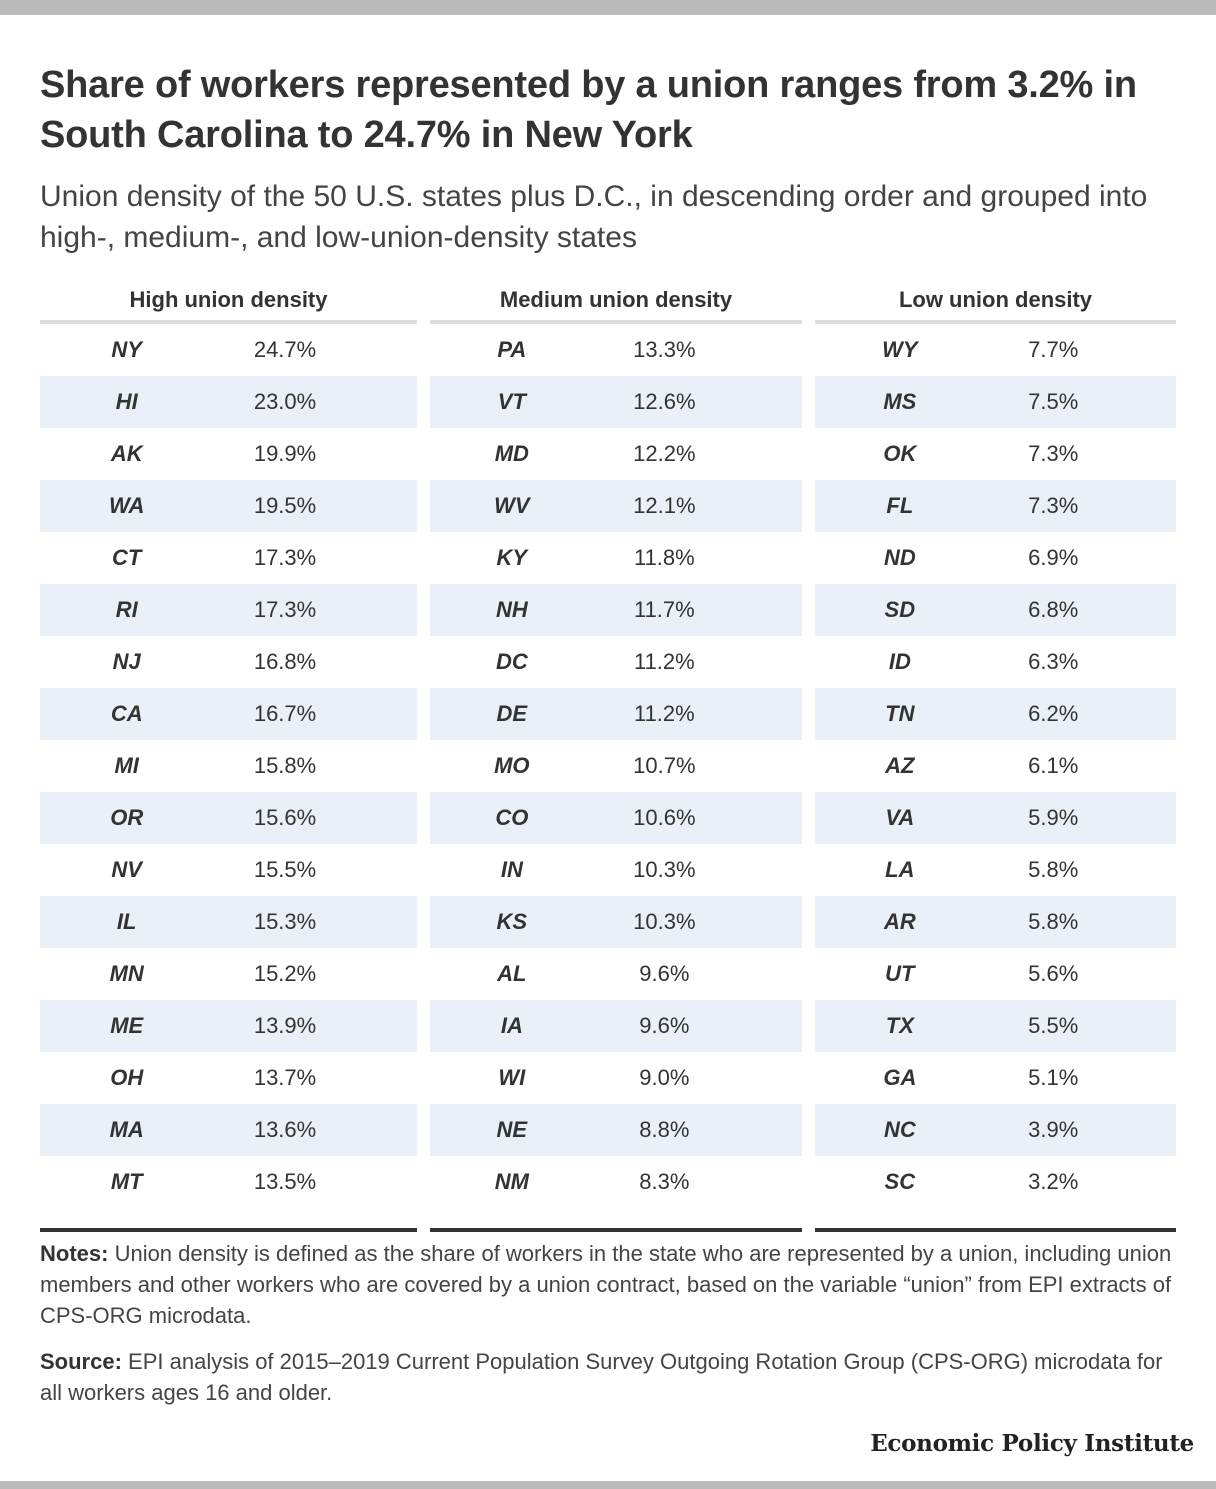  Describe the element at coordinates (228, 454) in the screenshot. I see `table-row: AK 19.9%` at that location.